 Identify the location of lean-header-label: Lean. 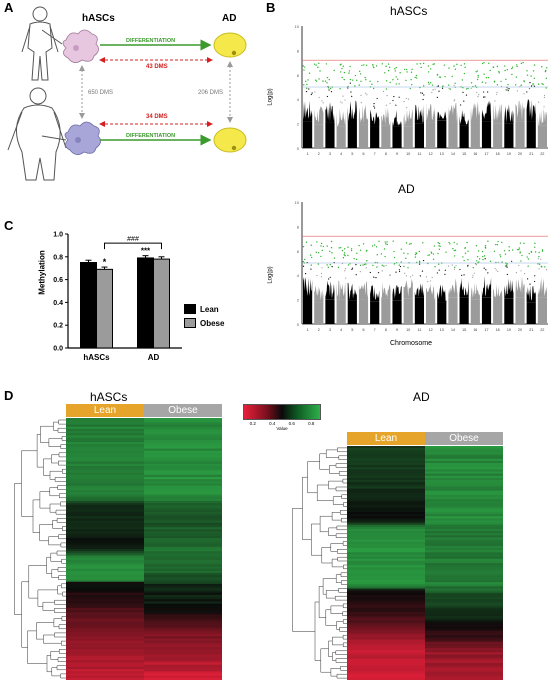
(386, 438).